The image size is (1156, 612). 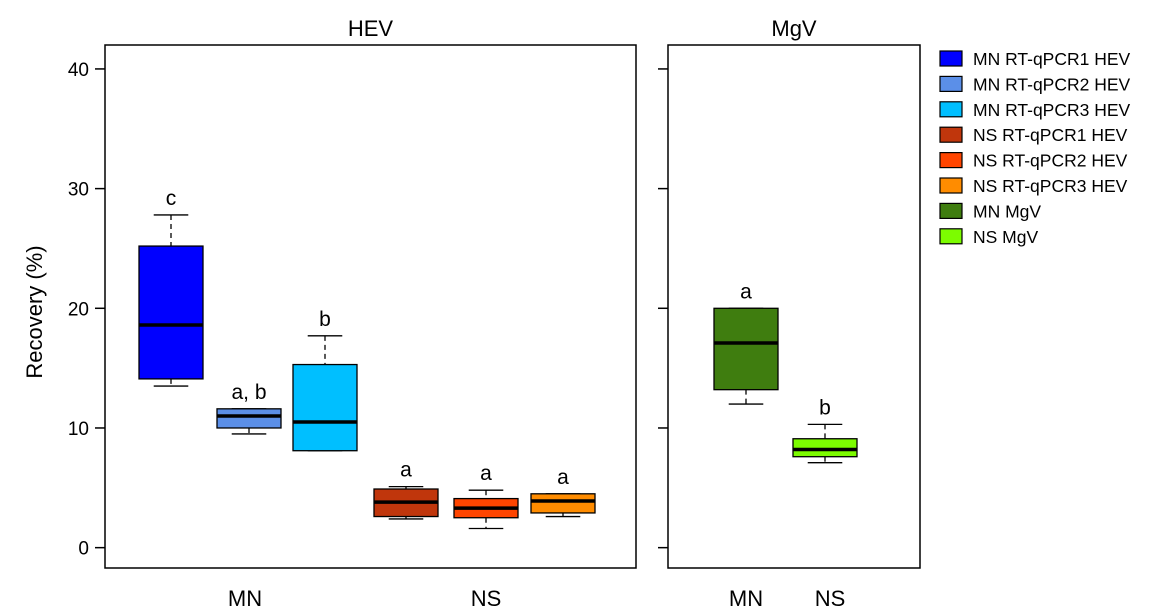 I want to click on box-mn-rt-qpcr2-hev: a, b, so click(x=249, y=408).